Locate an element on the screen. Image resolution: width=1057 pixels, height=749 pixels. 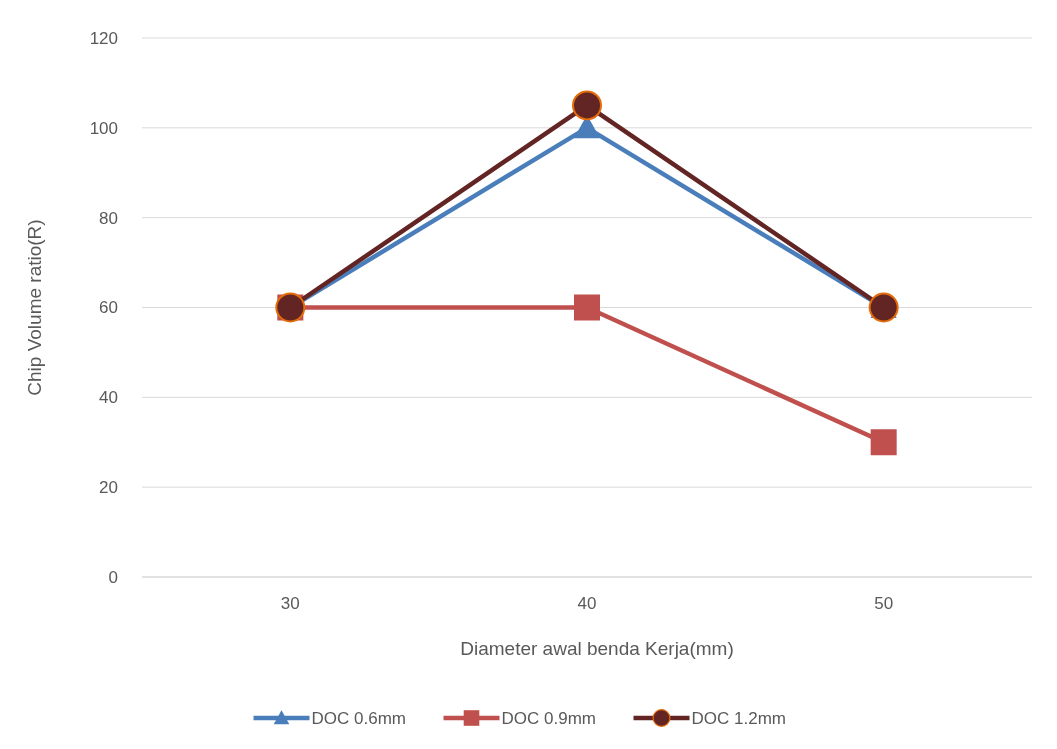
y-tick-label: 40 is located at coordinates (108, 398).